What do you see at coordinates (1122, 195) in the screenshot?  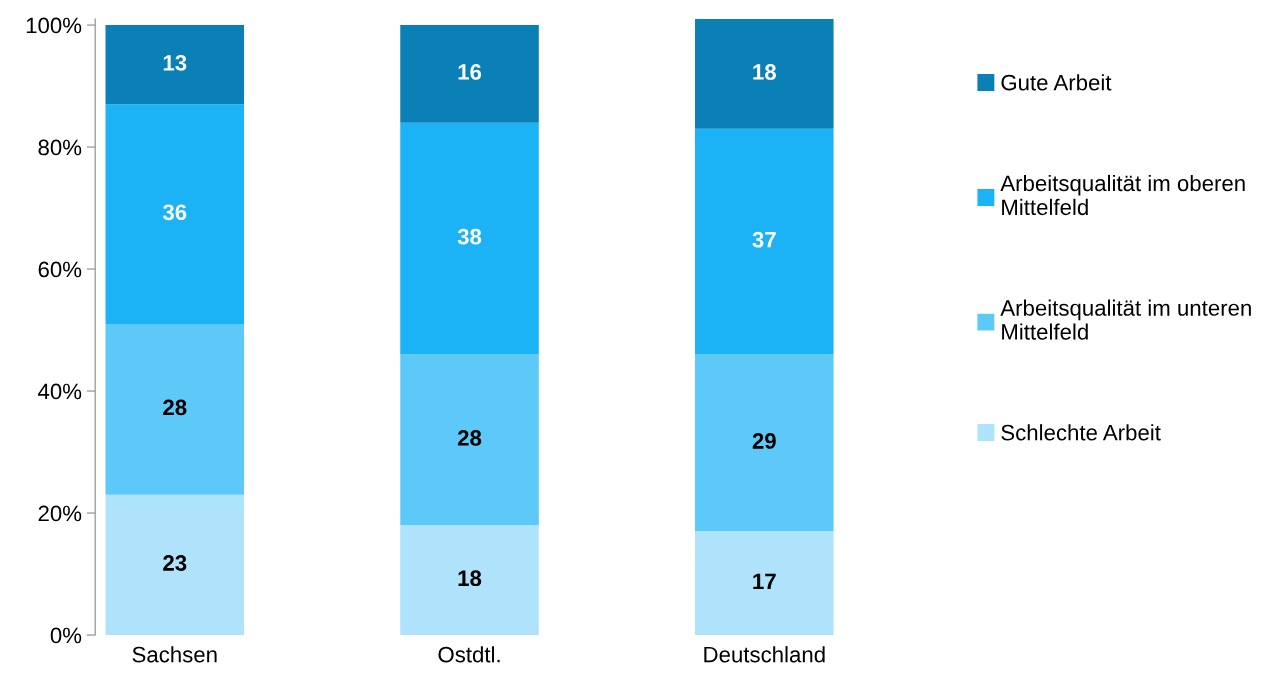 I see `legend-label: Arbeitsqualität im oberen Mittelfeld` at bounding box center [1122, 195].